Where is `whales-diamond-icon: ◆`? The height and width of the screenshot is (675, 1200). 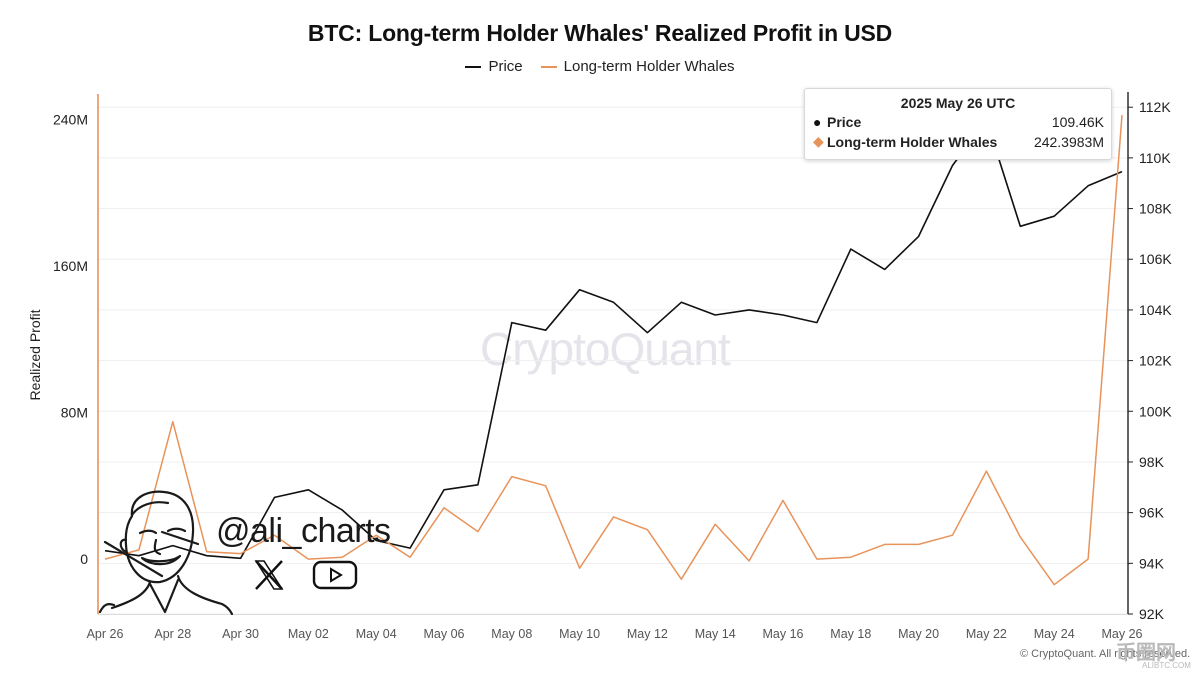 whales-diamond-icon: ◆ is located at coordinates (818, 141).